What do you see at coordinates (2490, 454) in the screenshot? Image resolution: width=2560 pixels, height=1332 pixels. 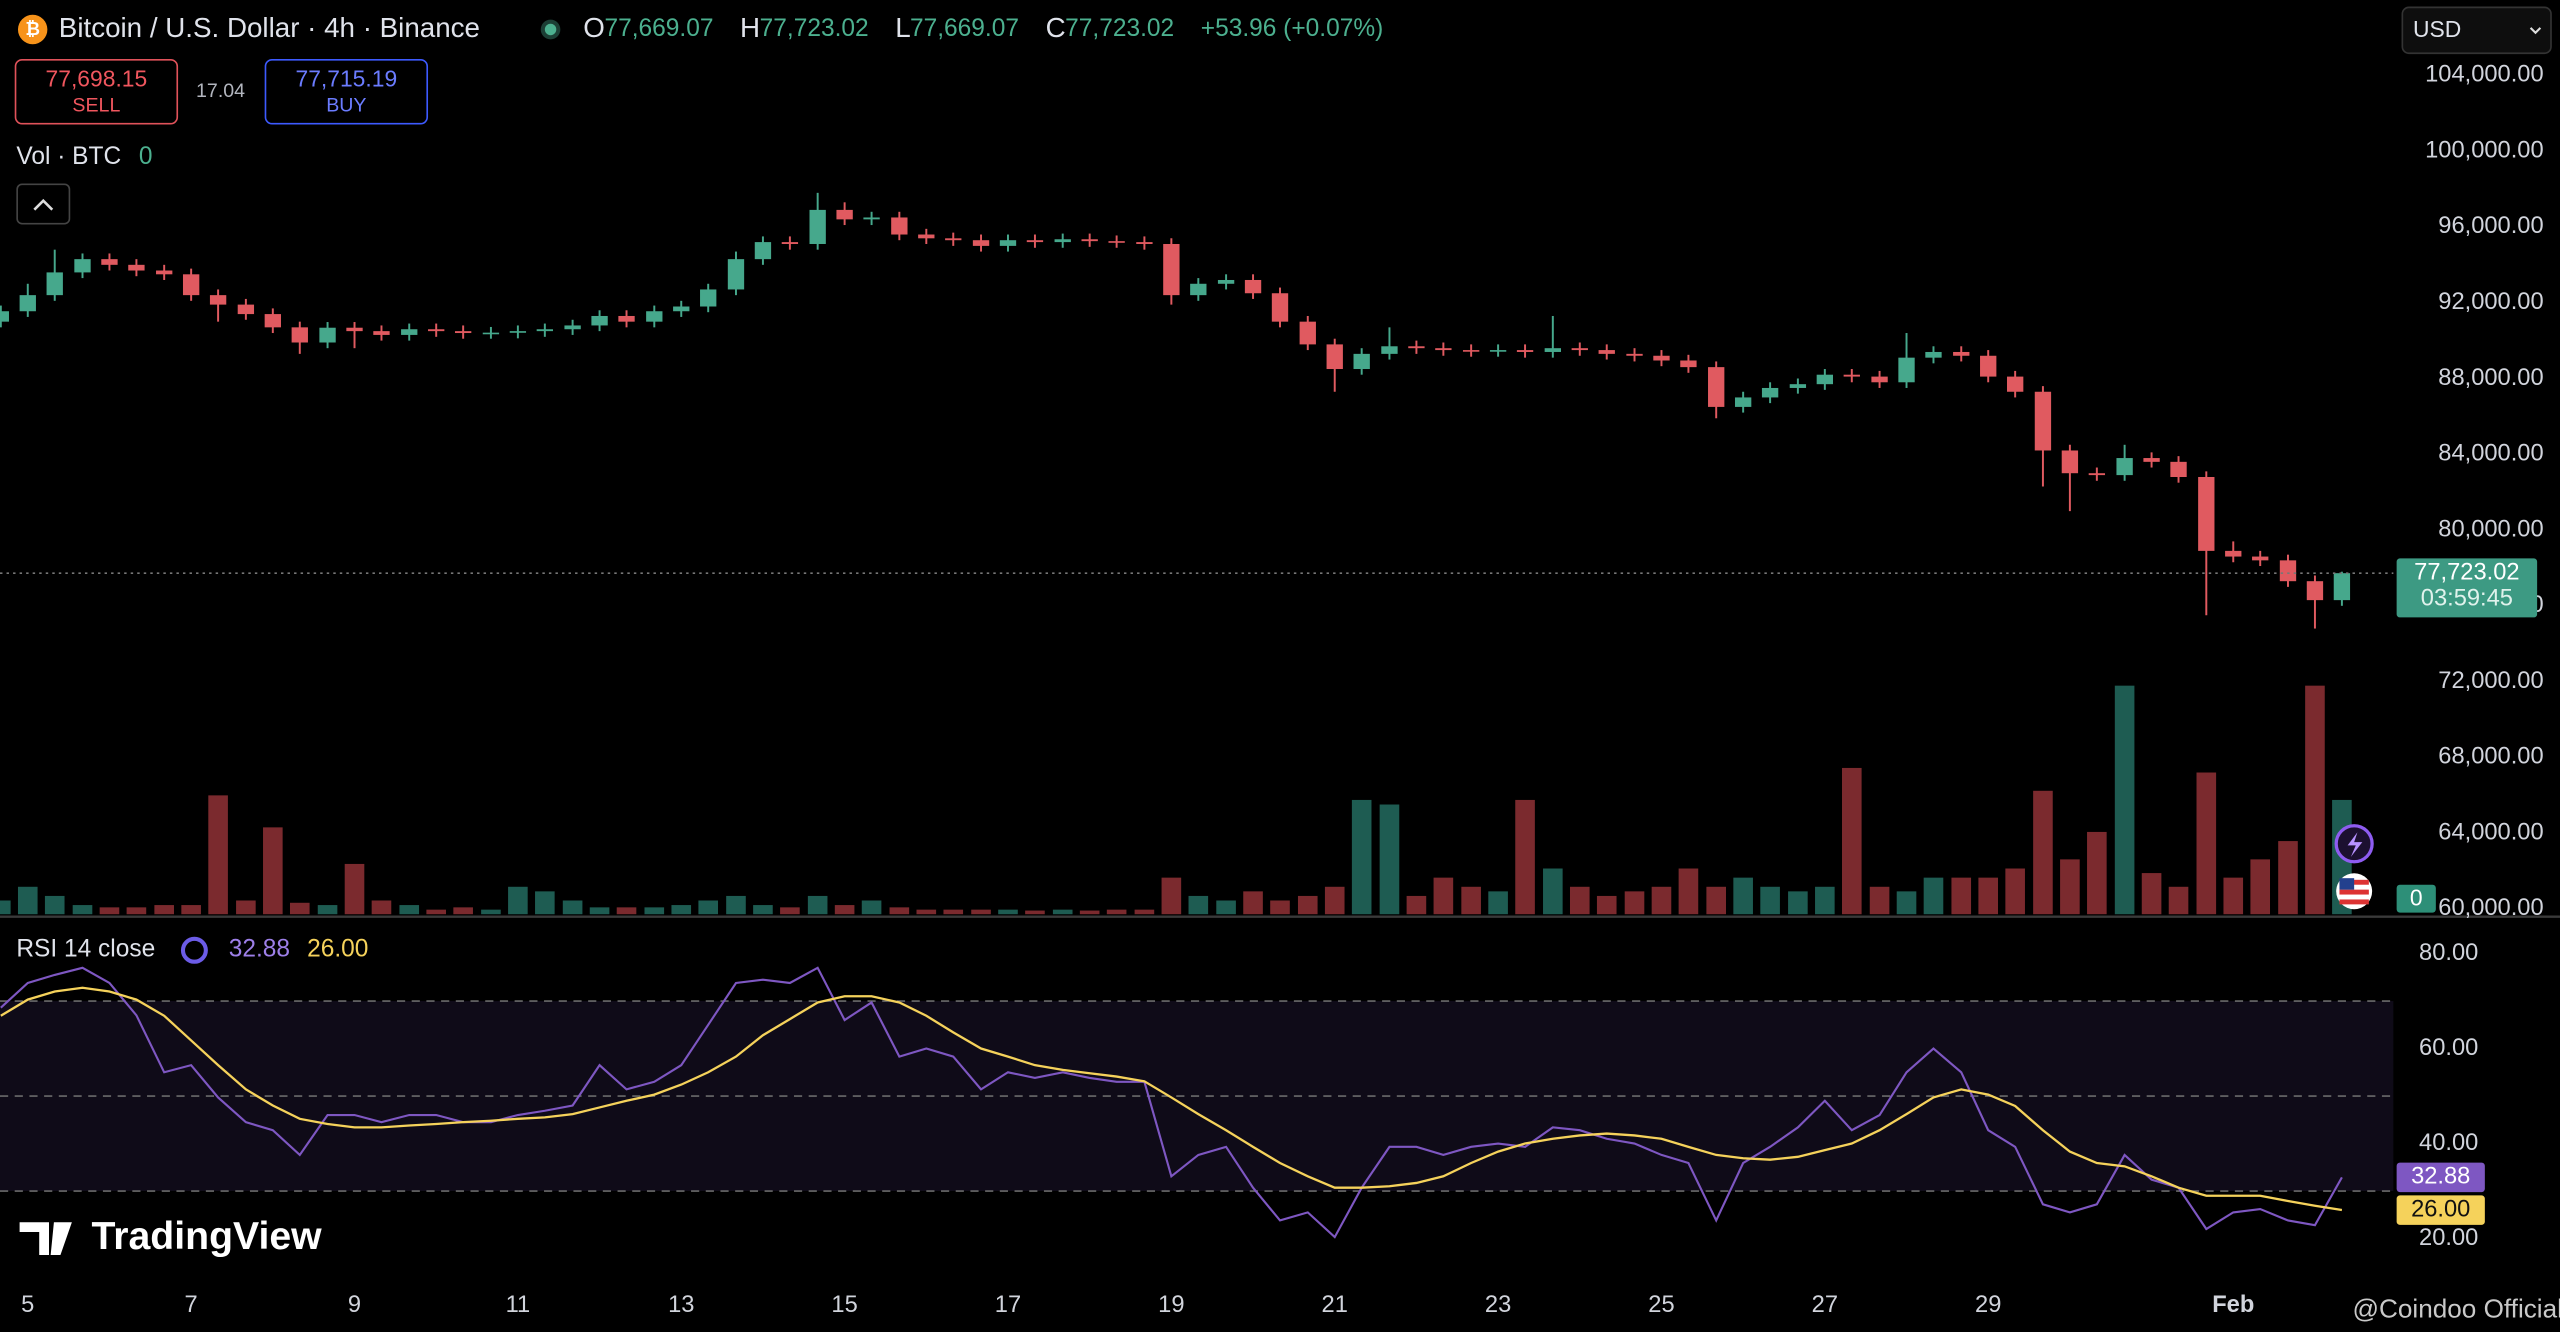 I see `y-tick-label: 84,000.00` at bounding box center [2490, 454].